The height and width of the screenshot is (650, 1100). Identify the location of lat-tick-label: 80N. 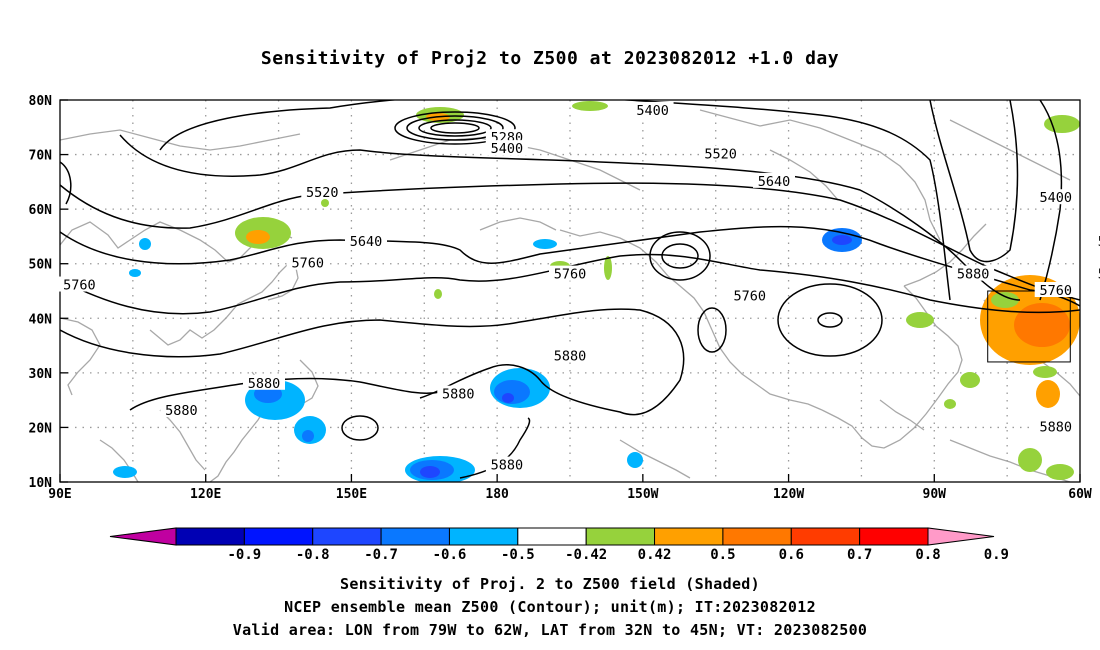
(41, 101).